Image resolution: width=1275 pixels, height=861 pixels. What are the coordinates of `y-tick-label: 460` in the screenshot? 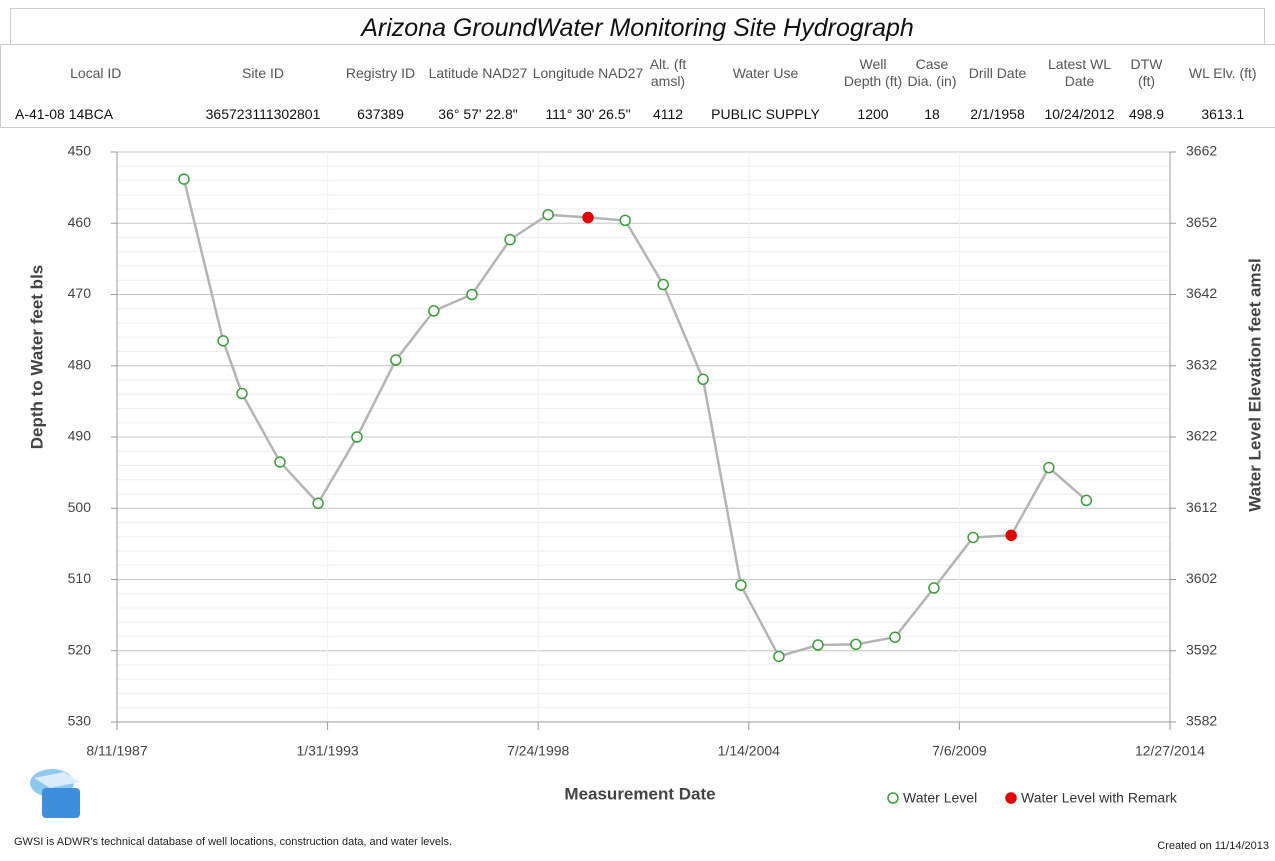 It's located at (80, 222).